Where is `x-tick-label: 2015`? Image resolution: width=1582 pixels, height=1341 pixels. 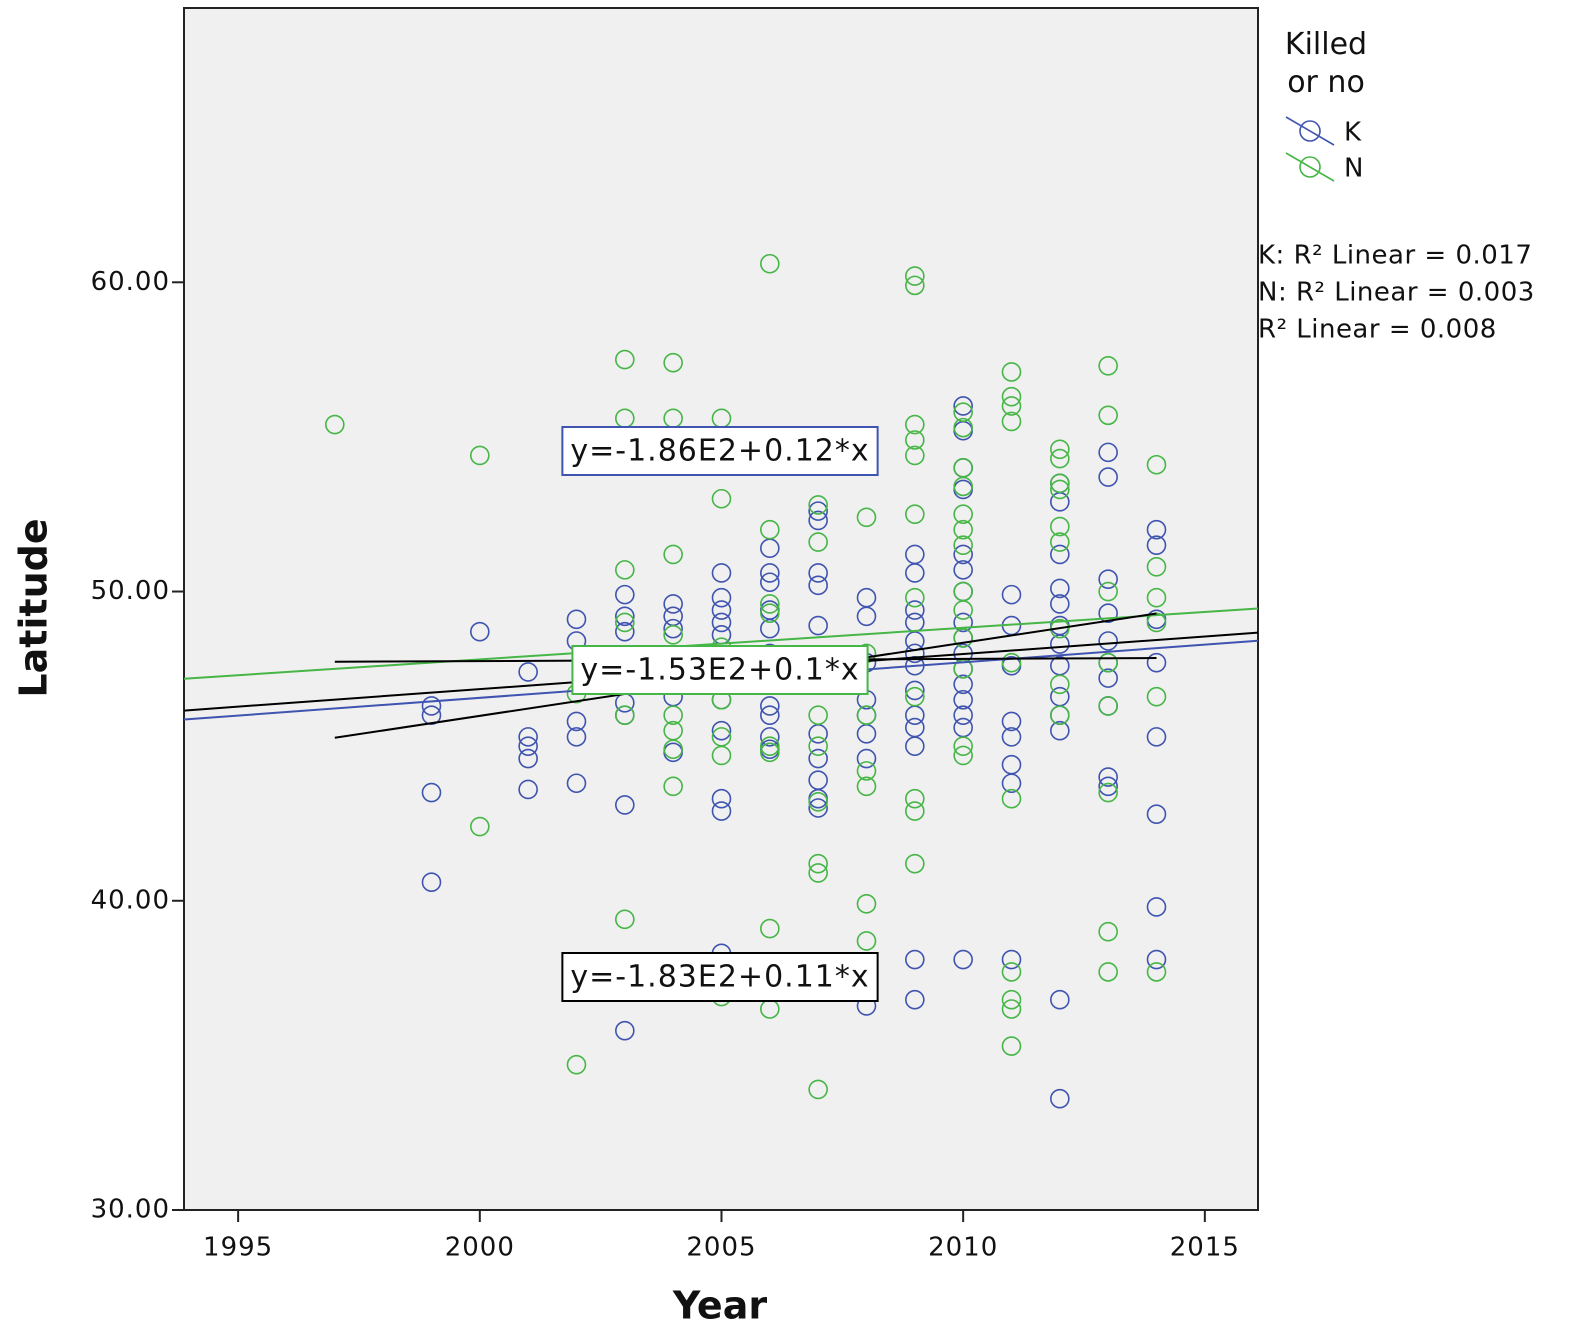
x-tick-label: 2015 is located at coordinates (1205, 1248).